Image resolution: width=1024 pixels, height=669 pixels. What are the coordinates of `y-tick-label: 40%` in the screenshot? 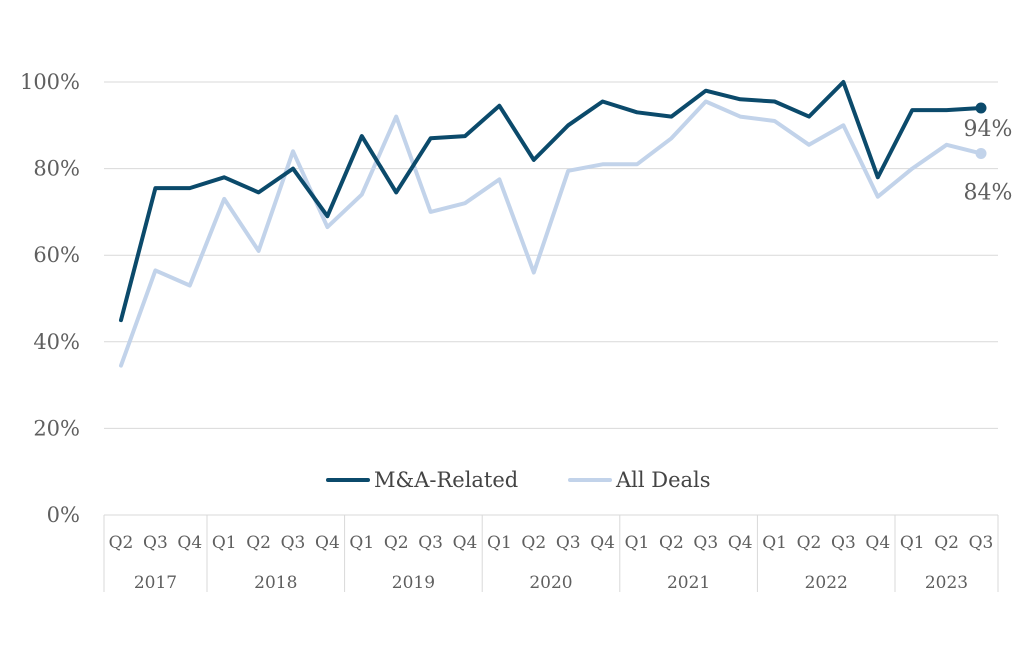 It's located at (56, 342).